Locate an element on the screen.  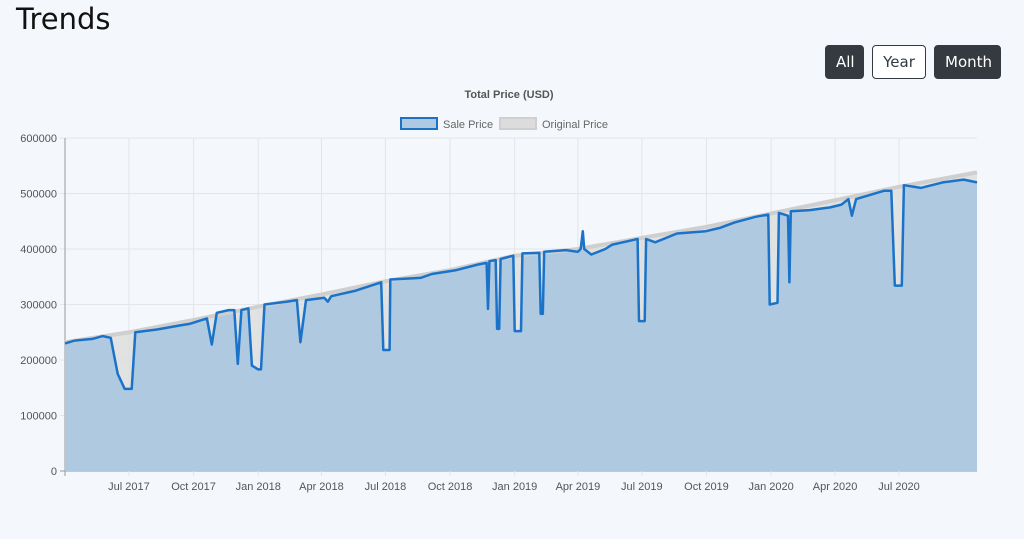
x-tick-label: Jul 2019 is located at coordinates (642, 487).